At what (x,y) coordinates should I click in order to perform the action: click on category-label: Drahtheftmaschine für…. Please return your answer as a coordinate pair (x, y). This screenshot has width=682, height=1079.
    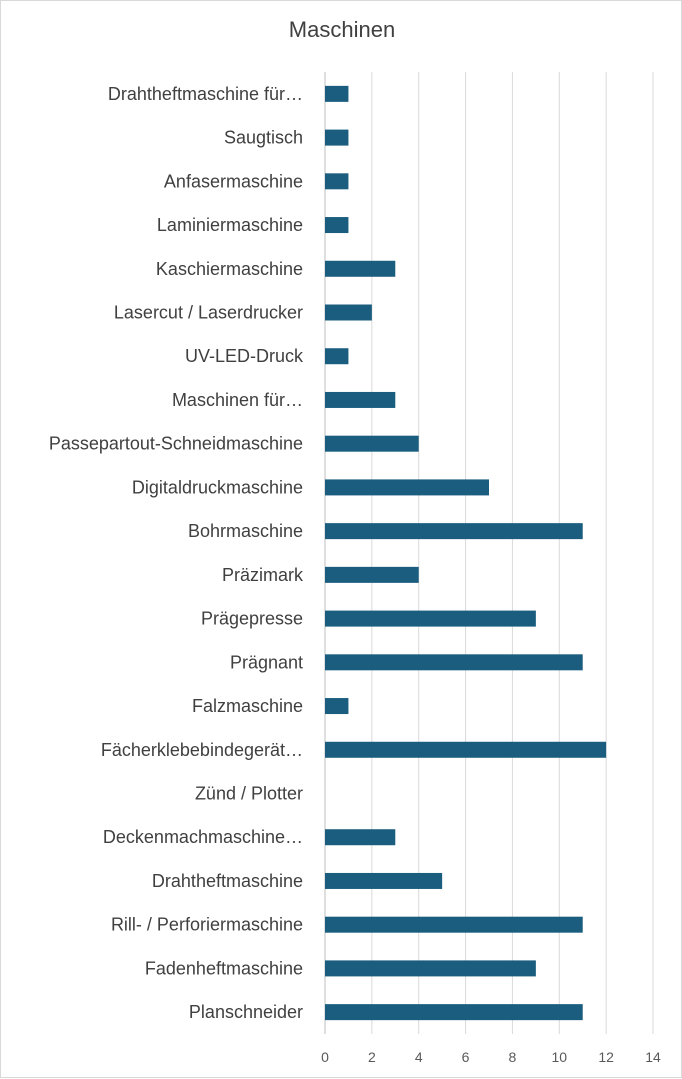
    Looking at the image, I should click on (205, 94).